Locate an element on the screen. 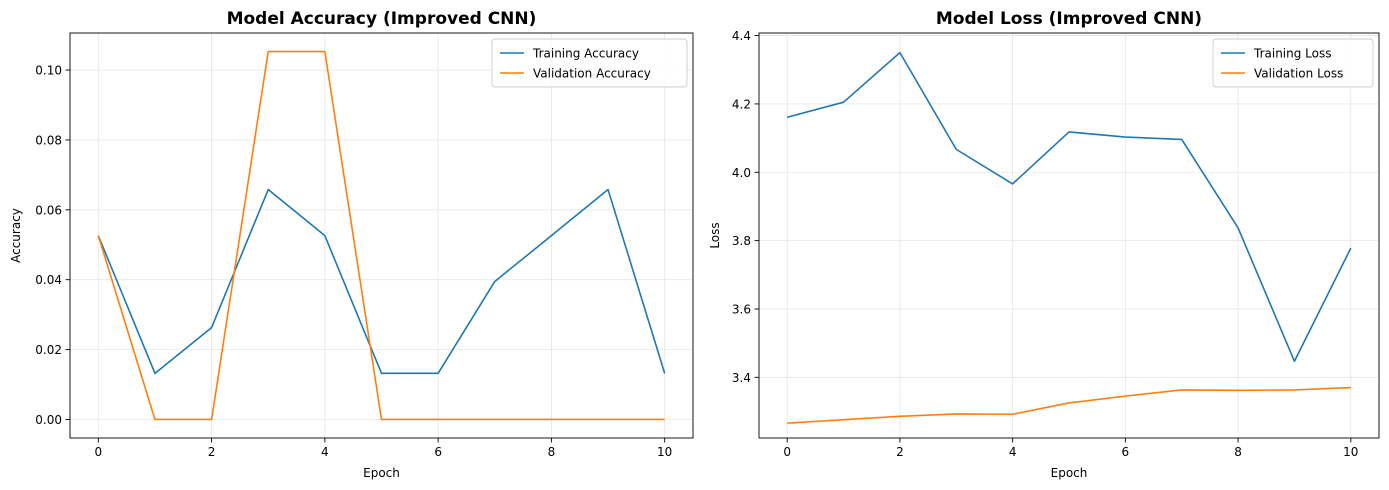 The width and height of the screenshot is (1389, 490). loss-x-tick-label: 0 is located at coordinates (787, 452).